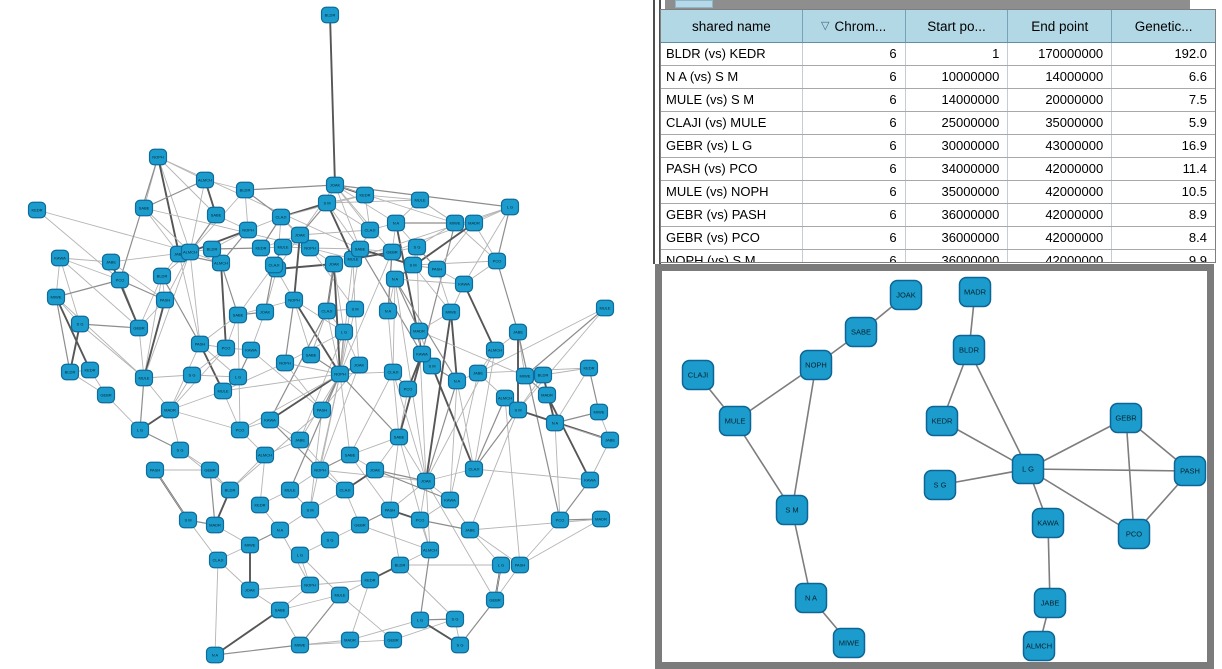 This screenshot has width=1222, height=669. What do you see at coordinates (938, 146) in the screenshot?
I see `table-row: GEBR (vs) L G 6 30000000 43000000 16.9` at bounding box center [938, 146].